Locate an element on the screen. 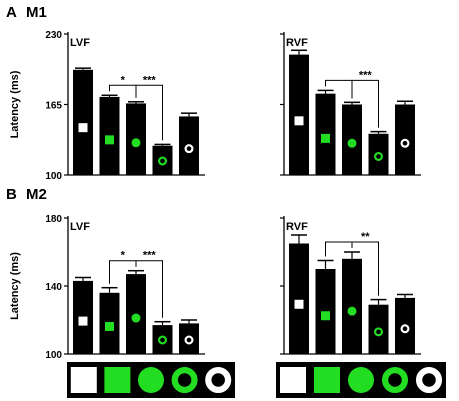  y-tick-label: 180 is located at coordinates (53, 219).